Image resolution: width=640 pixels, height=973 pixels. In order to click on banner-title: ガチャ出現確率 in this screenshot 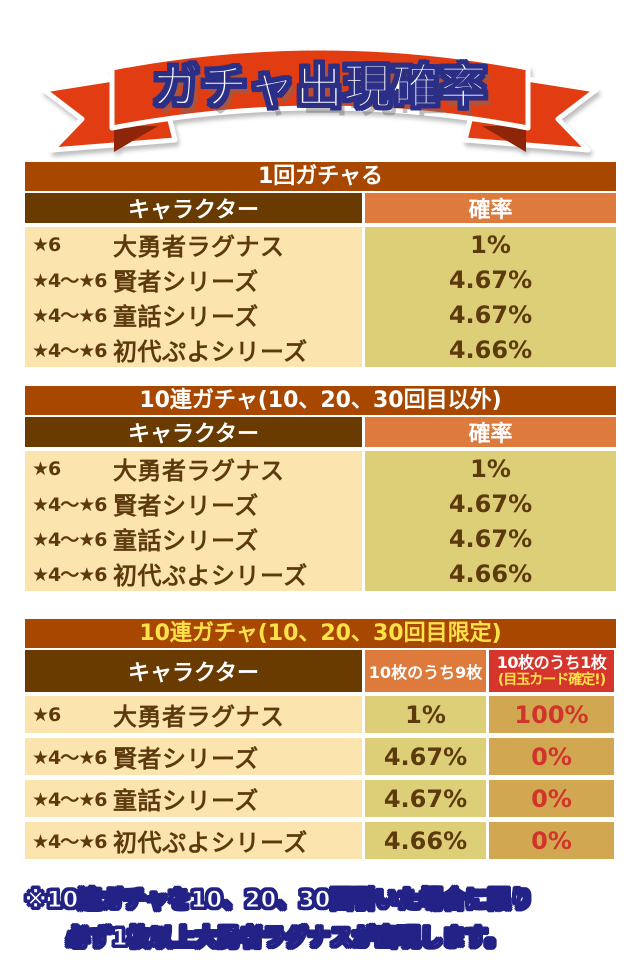, I will do `click(320, 88)`.